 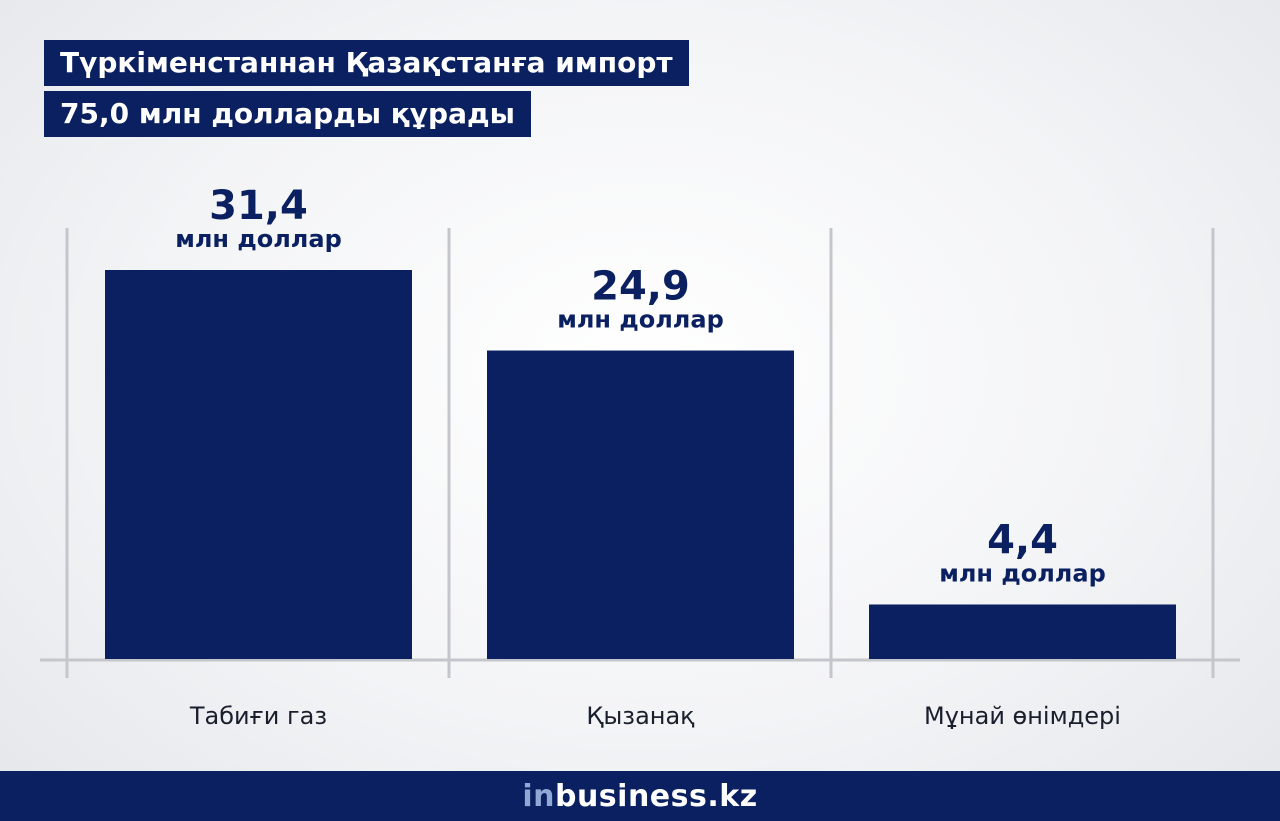 What do you see at coordinates (287, 114) in the screenshot?
I see `title-line-2: 75,0 млн долларды құрады` at bounding box center [287, 114].